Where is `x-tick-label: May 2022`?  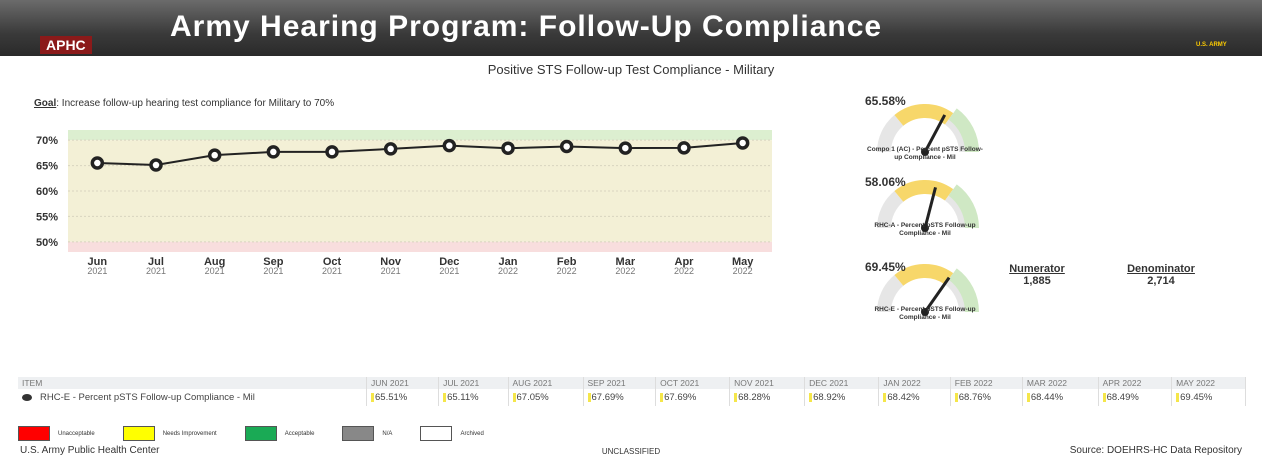 x-tick-label: May 2022 is located at coordinates (743, 266).